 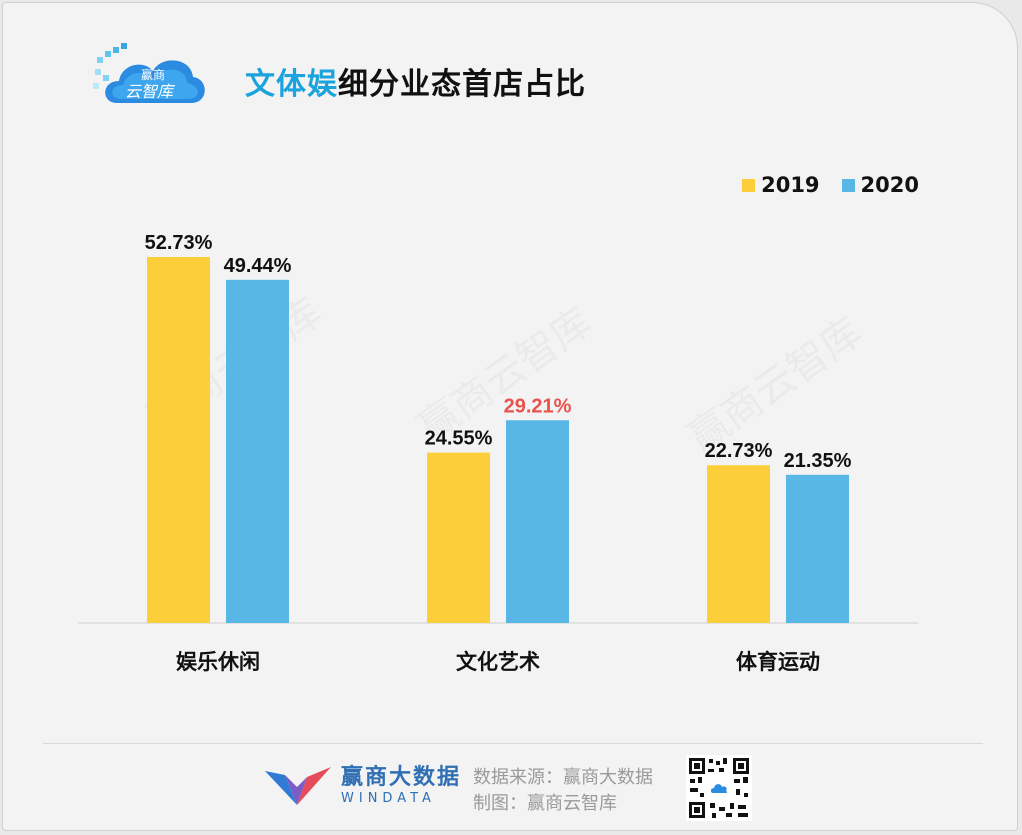 I want to click on data-label-2019-0: 52.73%, so click(x=179, y=243).